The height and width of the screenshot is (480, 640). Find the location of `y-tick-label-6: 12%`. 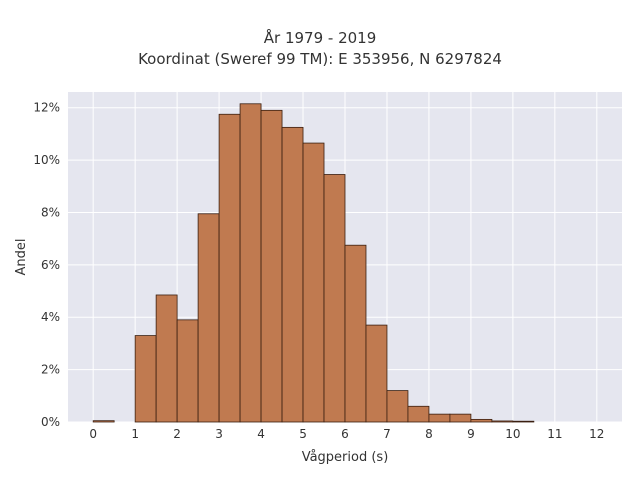

y-tick-label-6: 12% is located at coordinates (46, 108).